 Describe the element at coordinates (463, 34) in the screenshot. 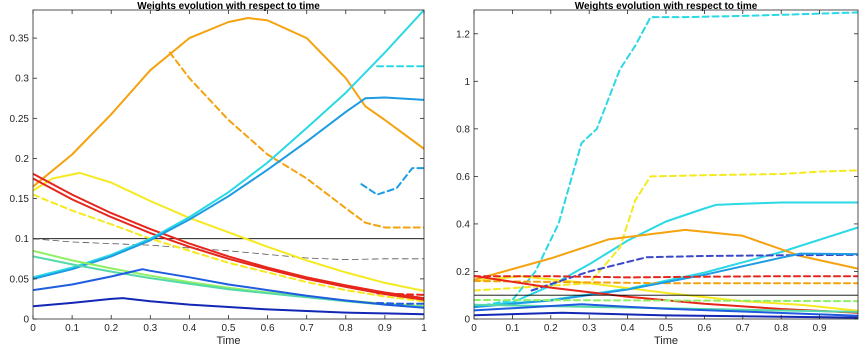

I see `y-tick-label: 1.2` at that location.